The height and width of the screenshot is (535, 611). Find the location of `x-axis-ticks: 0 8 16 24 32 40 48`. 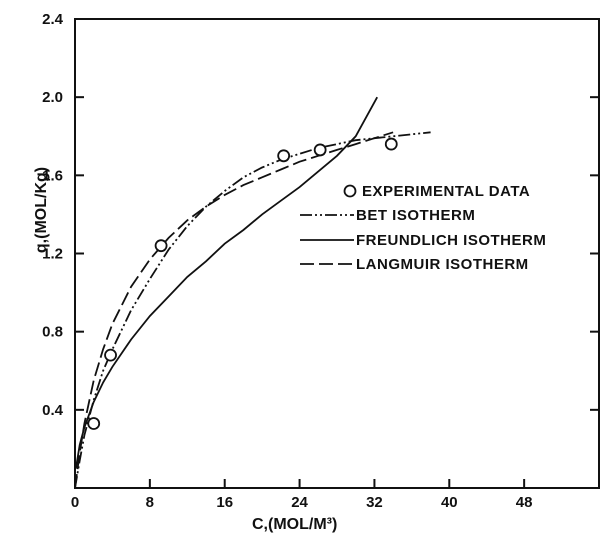

x-axis-ticks: 0 8 16 24 32 40 48 is located at coordinates (302, 495).